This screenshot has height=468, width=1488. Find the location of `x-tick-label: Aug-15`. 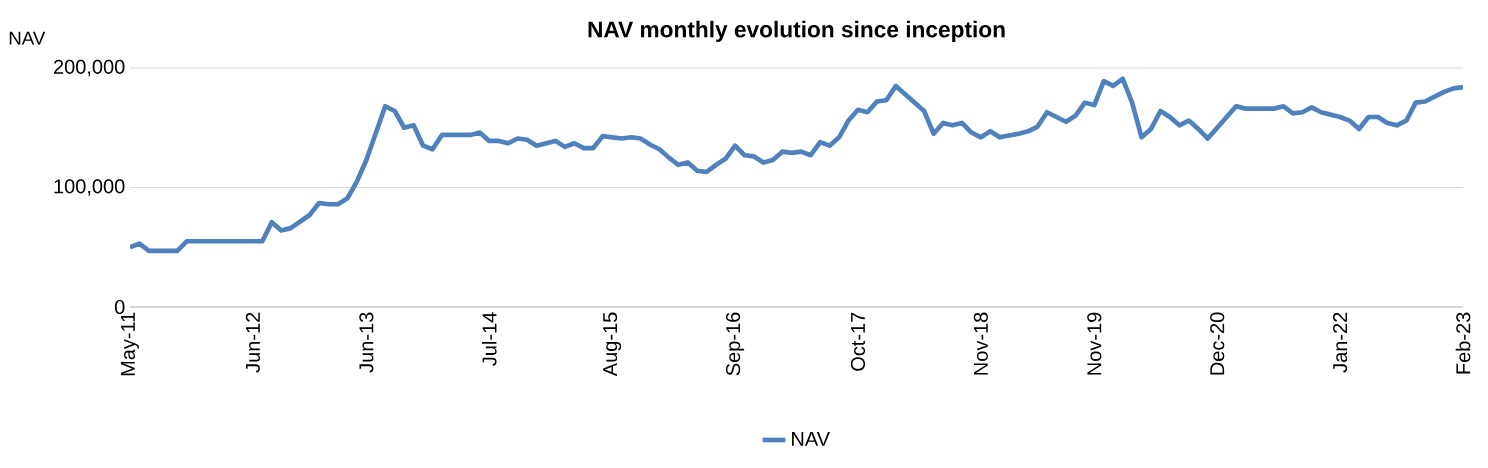

x-tick-label: Aug-15 is located at coordinates (612, 344).